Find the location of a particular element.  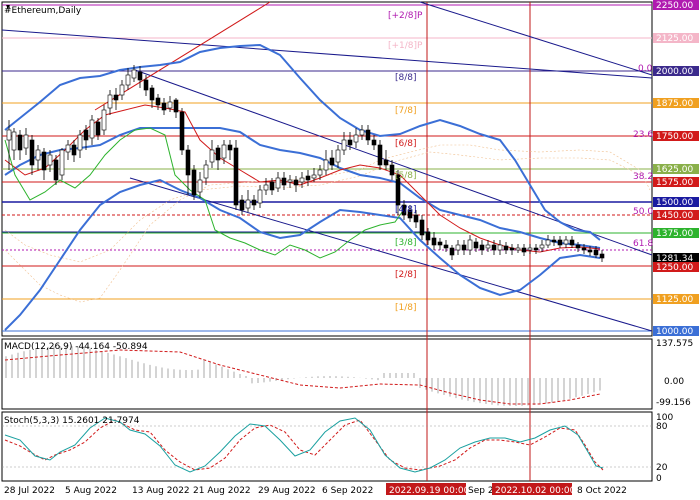

fib-label-3: 50.0 is located at coordinates (643, 212).